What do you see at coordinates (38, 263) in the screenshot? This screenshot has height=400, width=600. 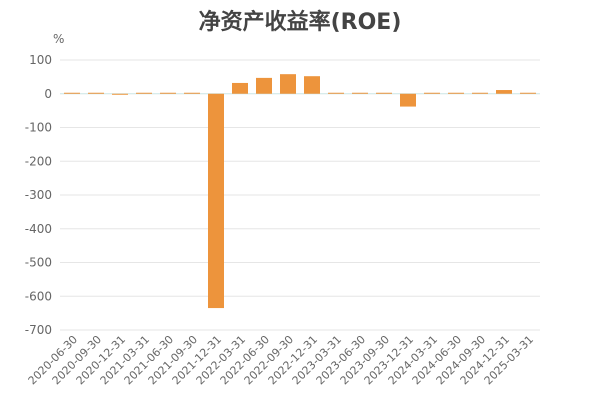 I see `y-tick-label: -500` at bounding box center [38, 263].